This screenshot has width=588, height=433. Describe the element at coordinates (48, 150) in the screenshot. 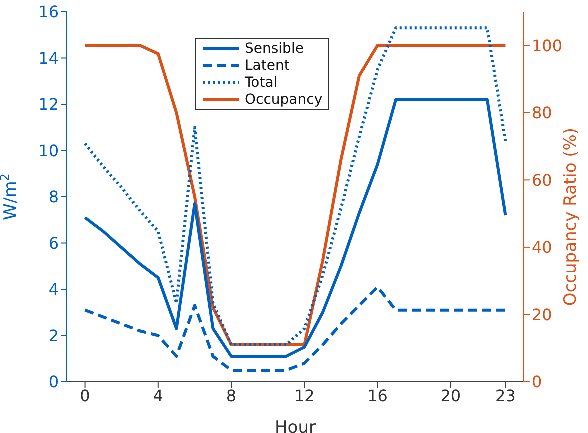

I see `y-tick-label: 10` at that location.